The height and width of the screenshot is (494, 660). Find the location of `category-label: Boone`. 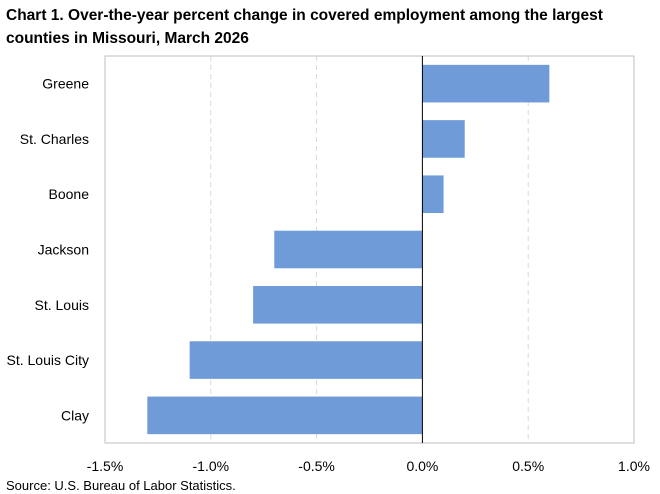

category-label: Boone is located at coordinates (69, 194).